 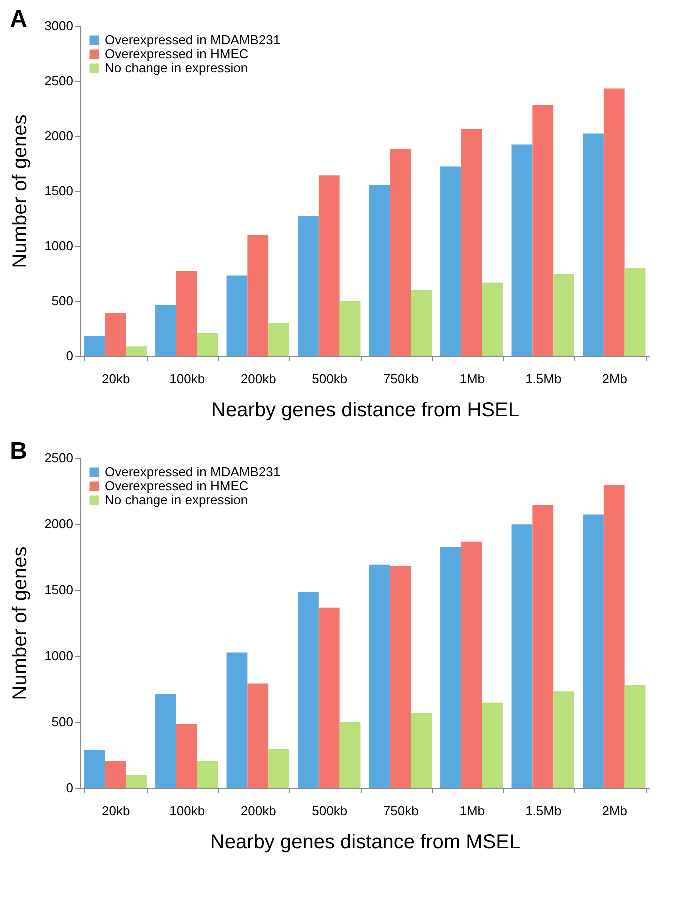 What do you see at coordinates (19, 19) in the screenshot?
I see `chart-title: A` at bounding box center [19, 19].